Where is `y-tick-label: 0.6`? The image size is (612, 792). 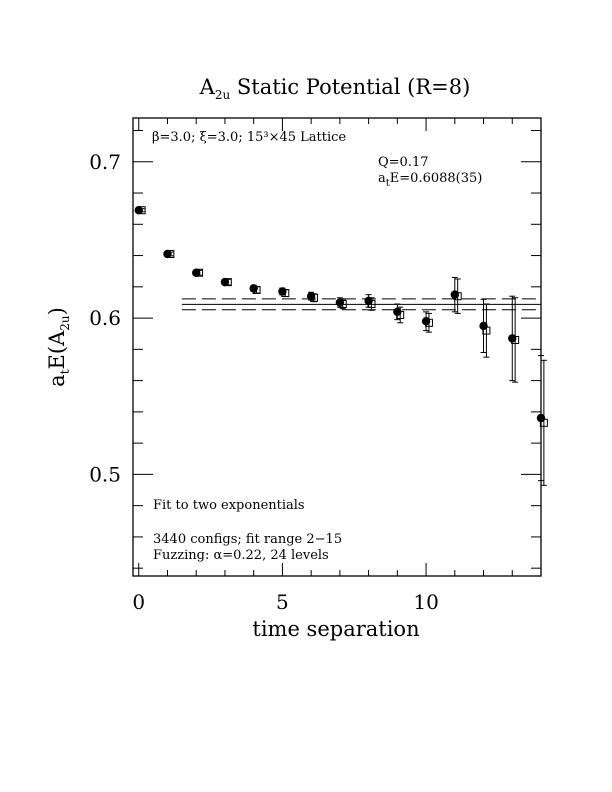 y-tick-label: 0.6 is located at coordinates (105, 318).